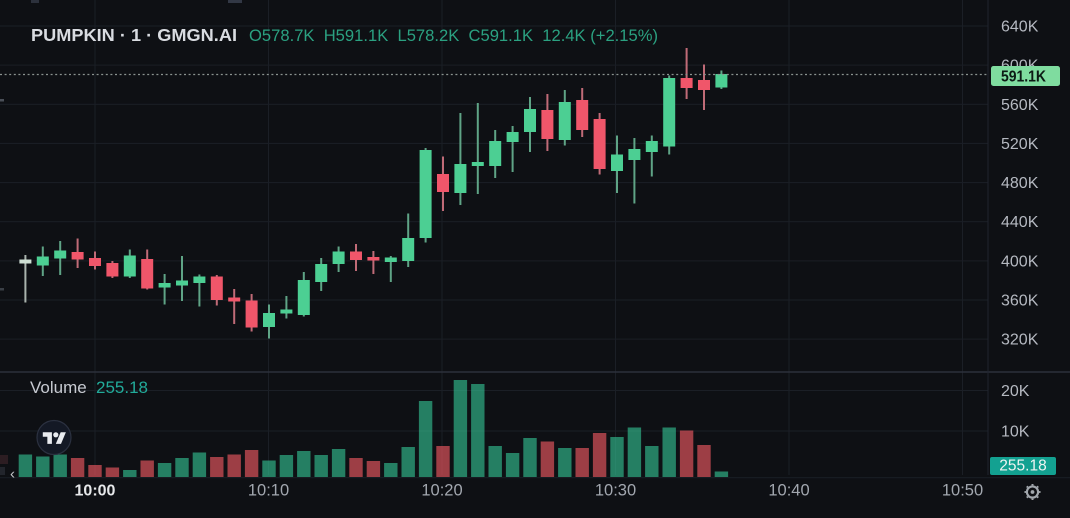 The height and width of the screenshot is (518, 1070). Describe the element at coordinates (1015, 391) in the screenshot. I see `svg-text: 20K` at that location.